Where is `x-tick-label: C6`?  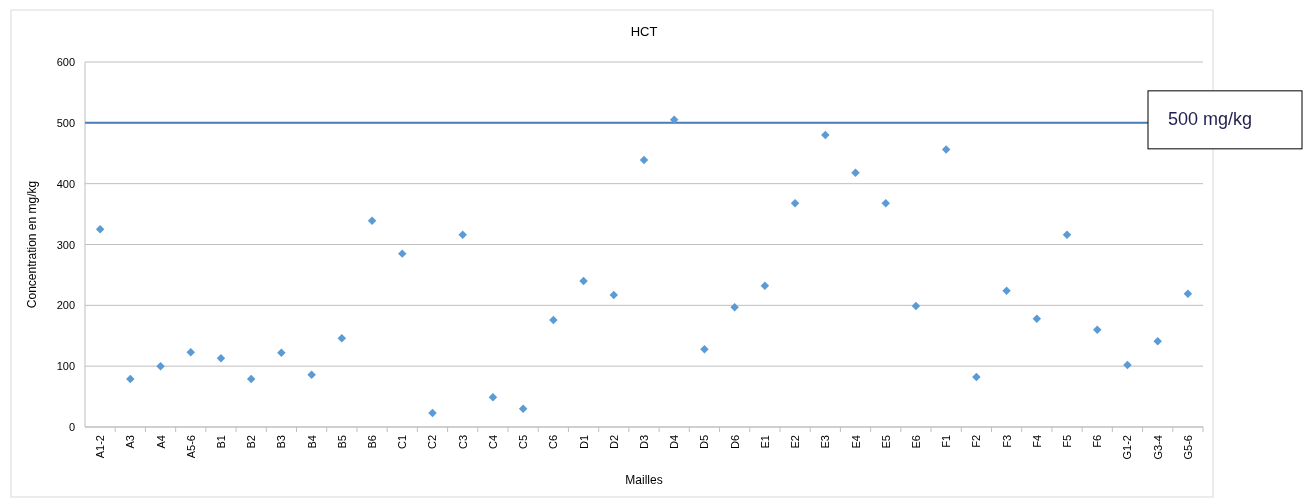
x-tick-label: C6 is located at coordinates (553, 442).